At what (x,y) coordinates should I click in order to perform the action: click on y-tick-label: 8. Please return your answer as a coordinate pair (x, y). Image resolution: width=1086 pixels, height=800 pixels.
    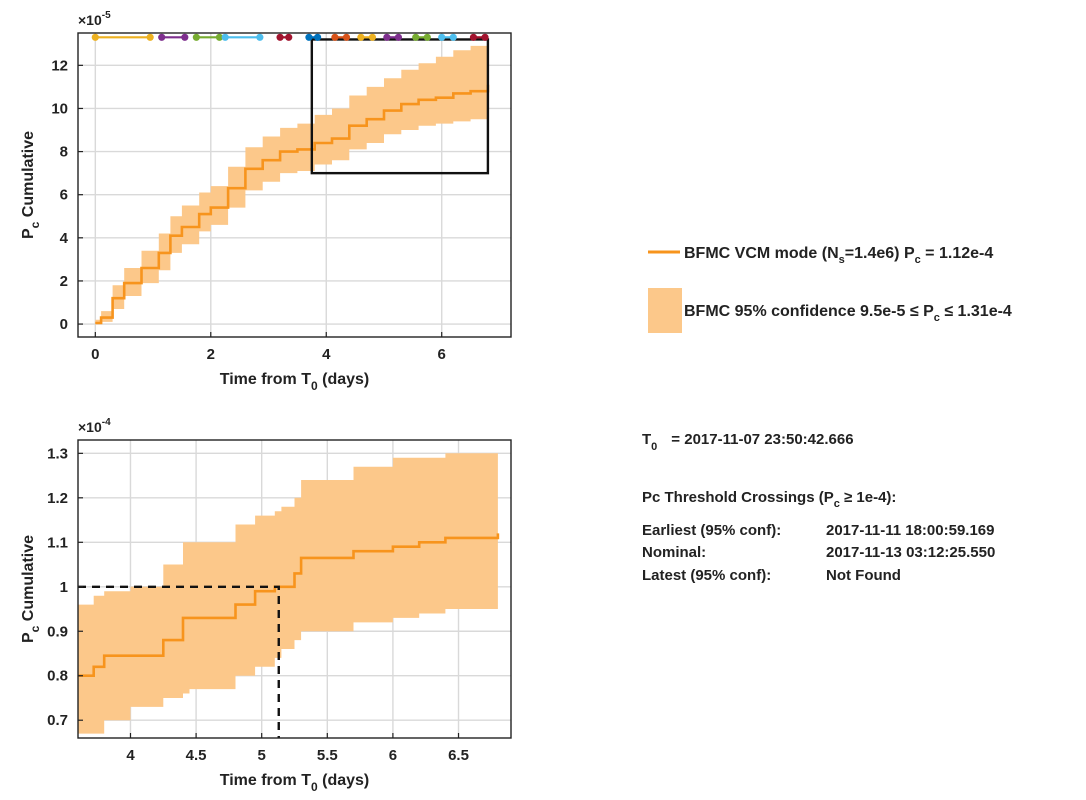
    Looking at the image, I should click on (64, 152).